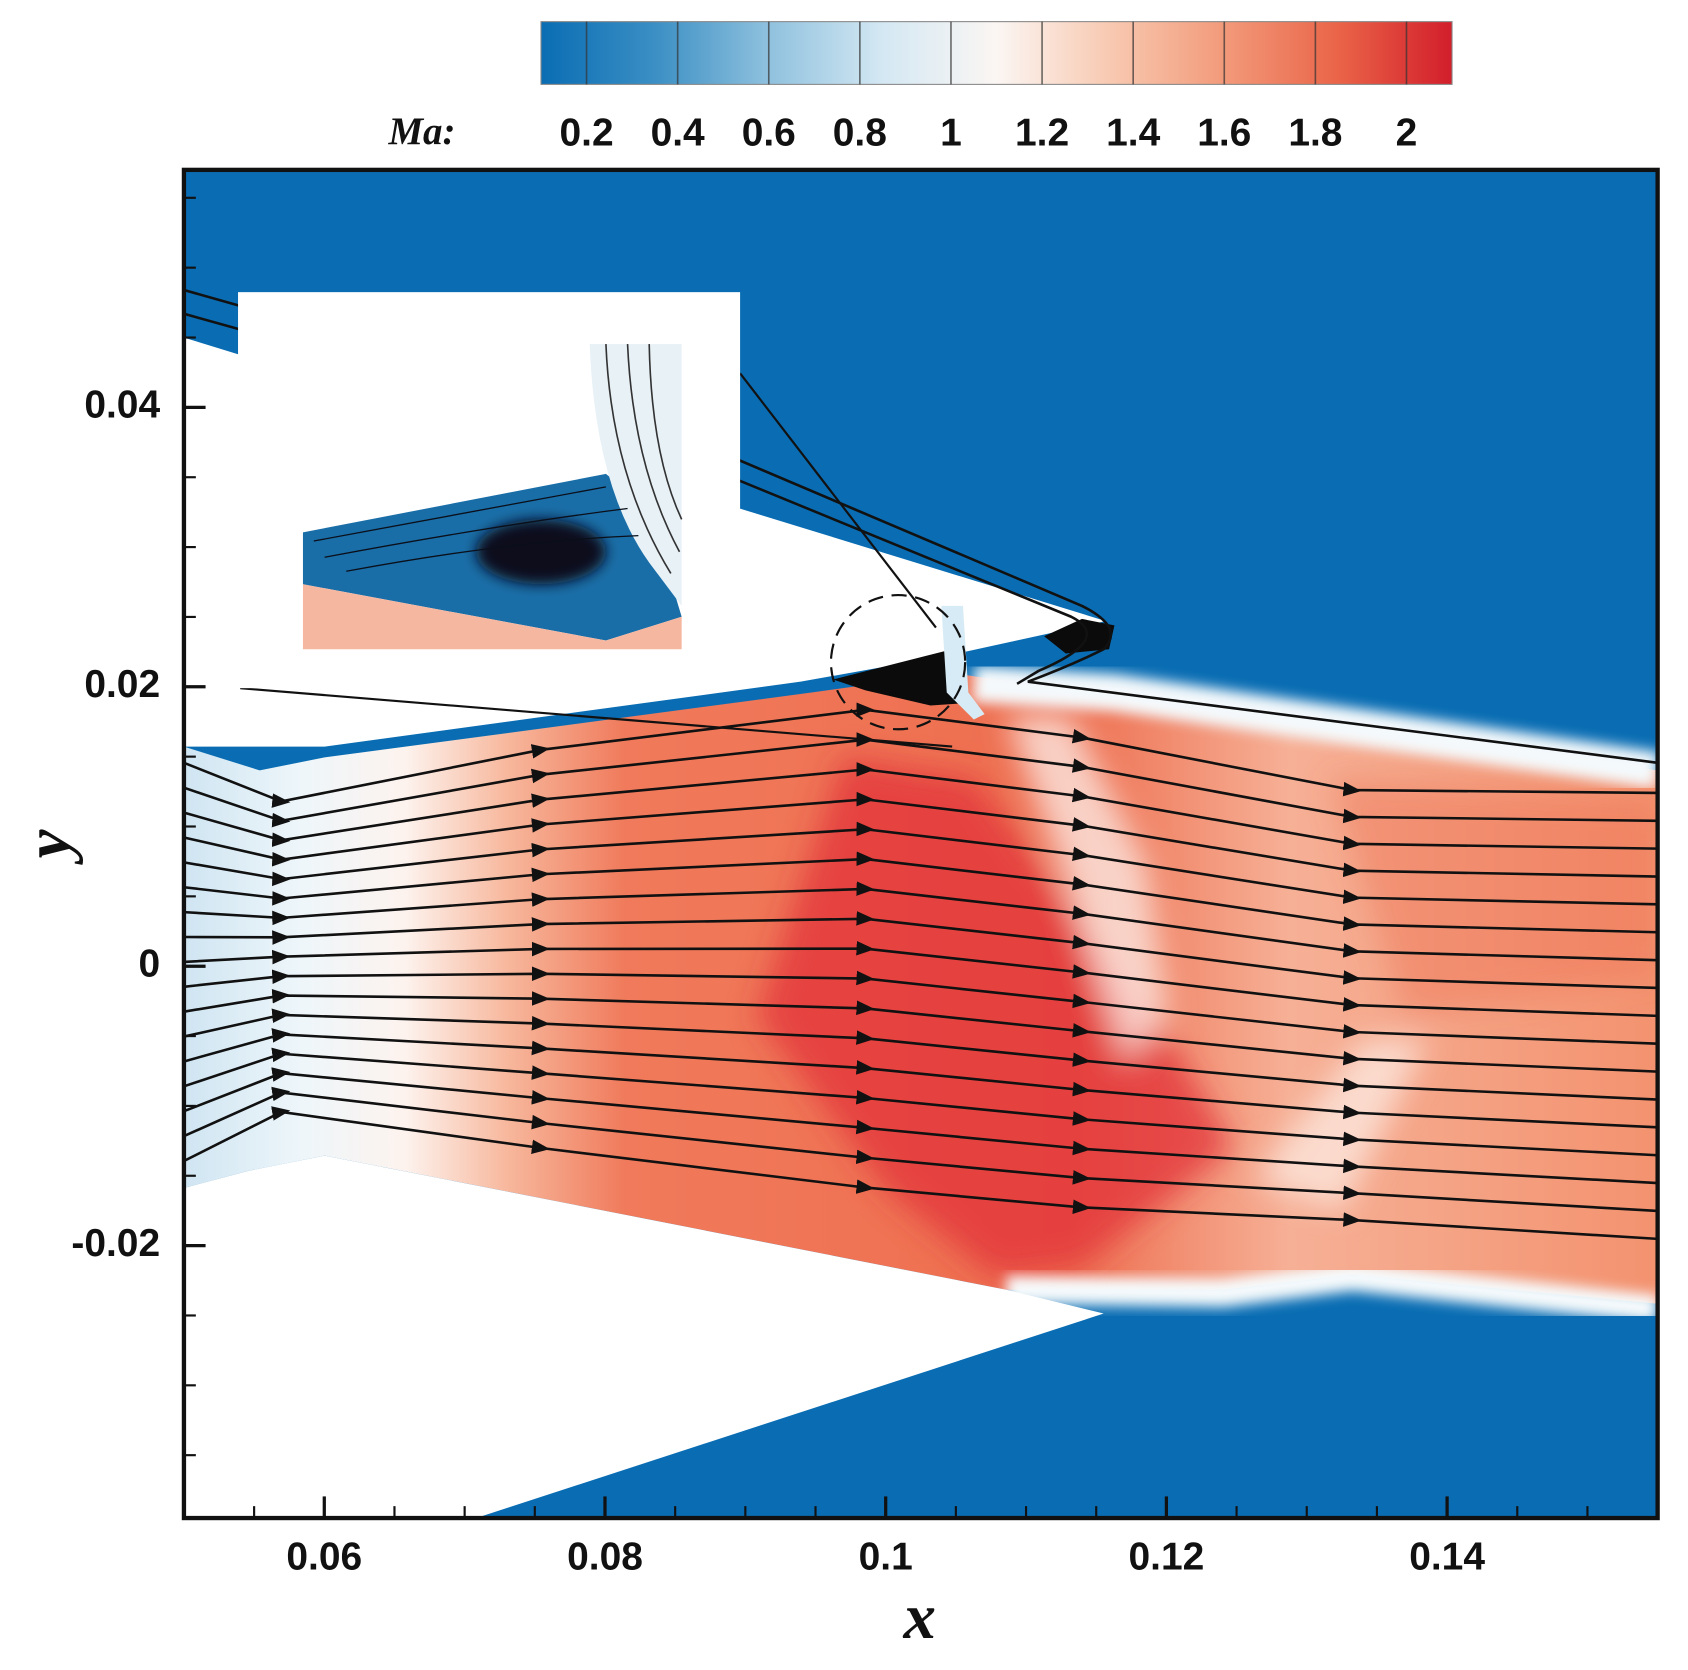 This screenshot has height=1670, width=1688. Describe the element at coordinates (48, 847) in the screenshot. I see `y-axis-label: y` at that location.